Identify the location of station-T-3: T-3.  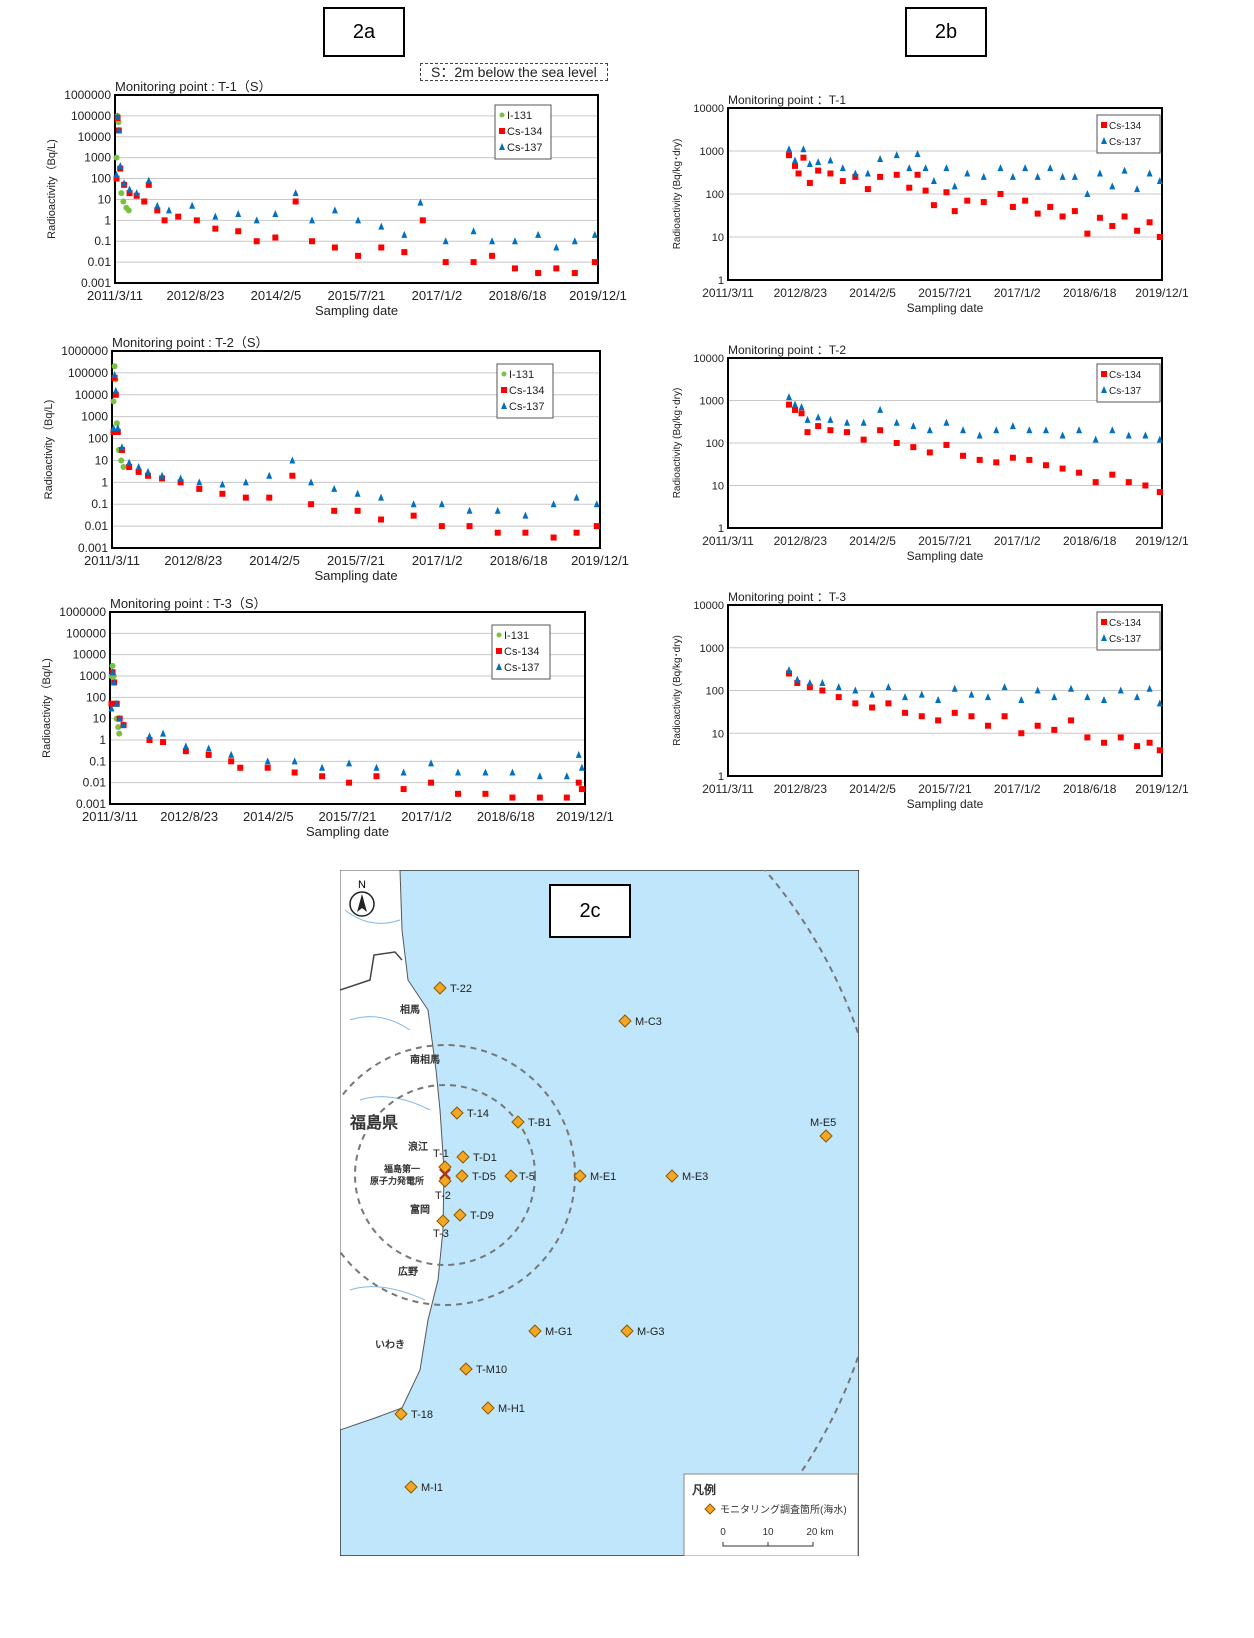
(441, 1227).